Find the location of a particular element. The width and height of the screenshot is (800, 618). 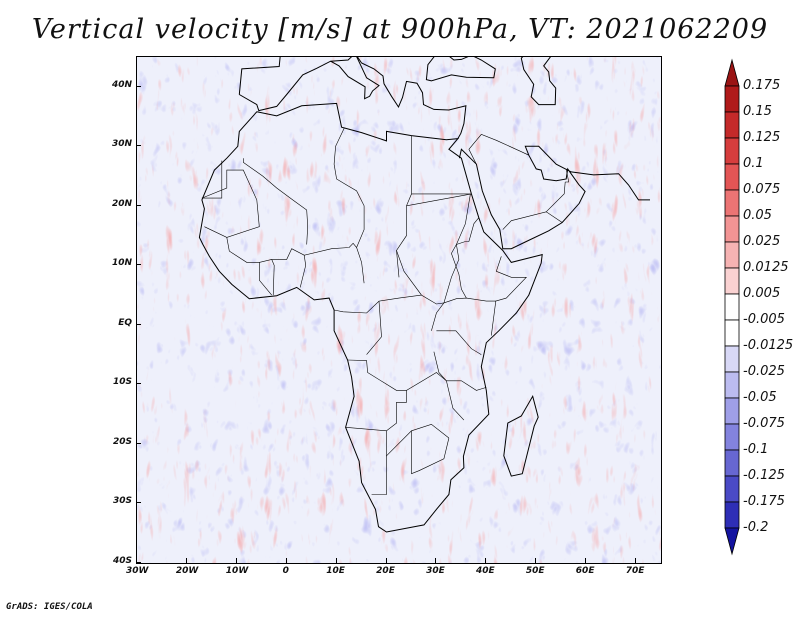

colorbar-tick-label: 0.125 is located at coordinates (762, 137).